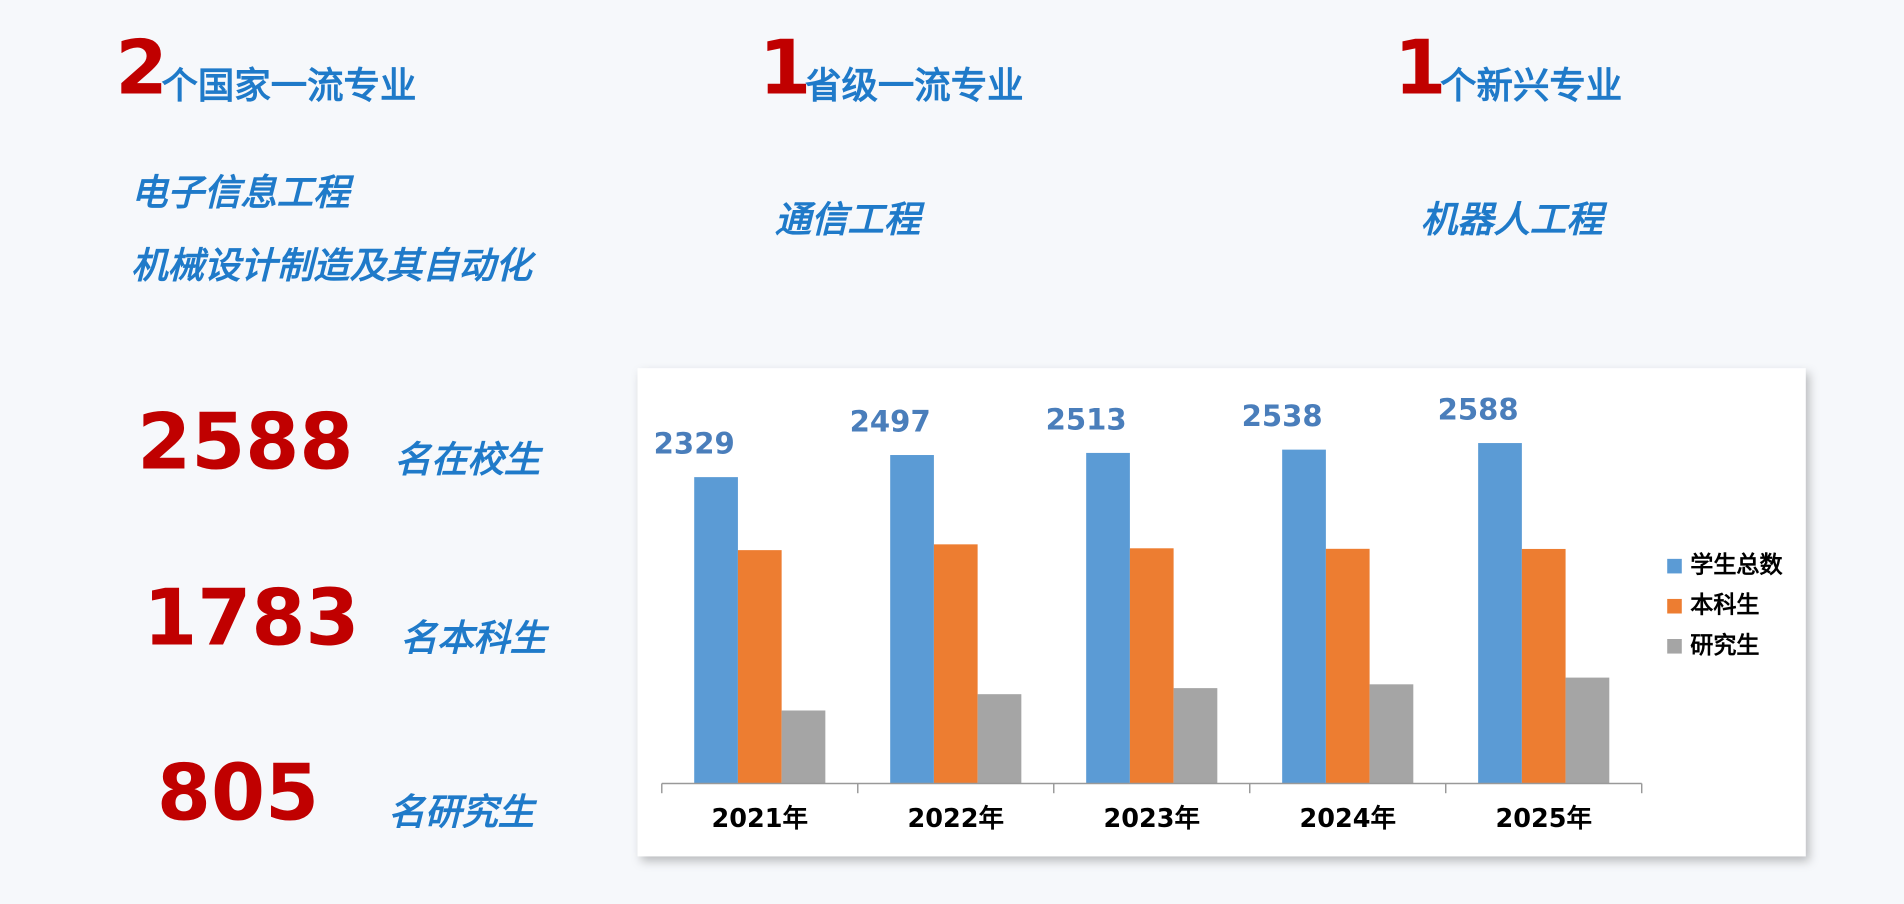 The height and width of the screenshot is (904, 1904). Describe the element at coordinates (914, 85) in the screenshot. I see `highlight-text: 省级一流专业` at that location.